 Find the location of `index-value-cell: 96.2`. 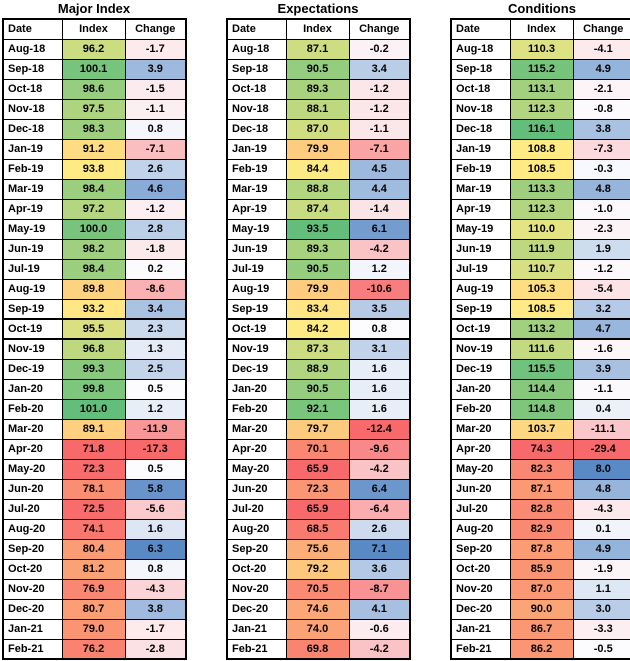

index-value-cell: 96.2 is located at coordinates (93, 49).